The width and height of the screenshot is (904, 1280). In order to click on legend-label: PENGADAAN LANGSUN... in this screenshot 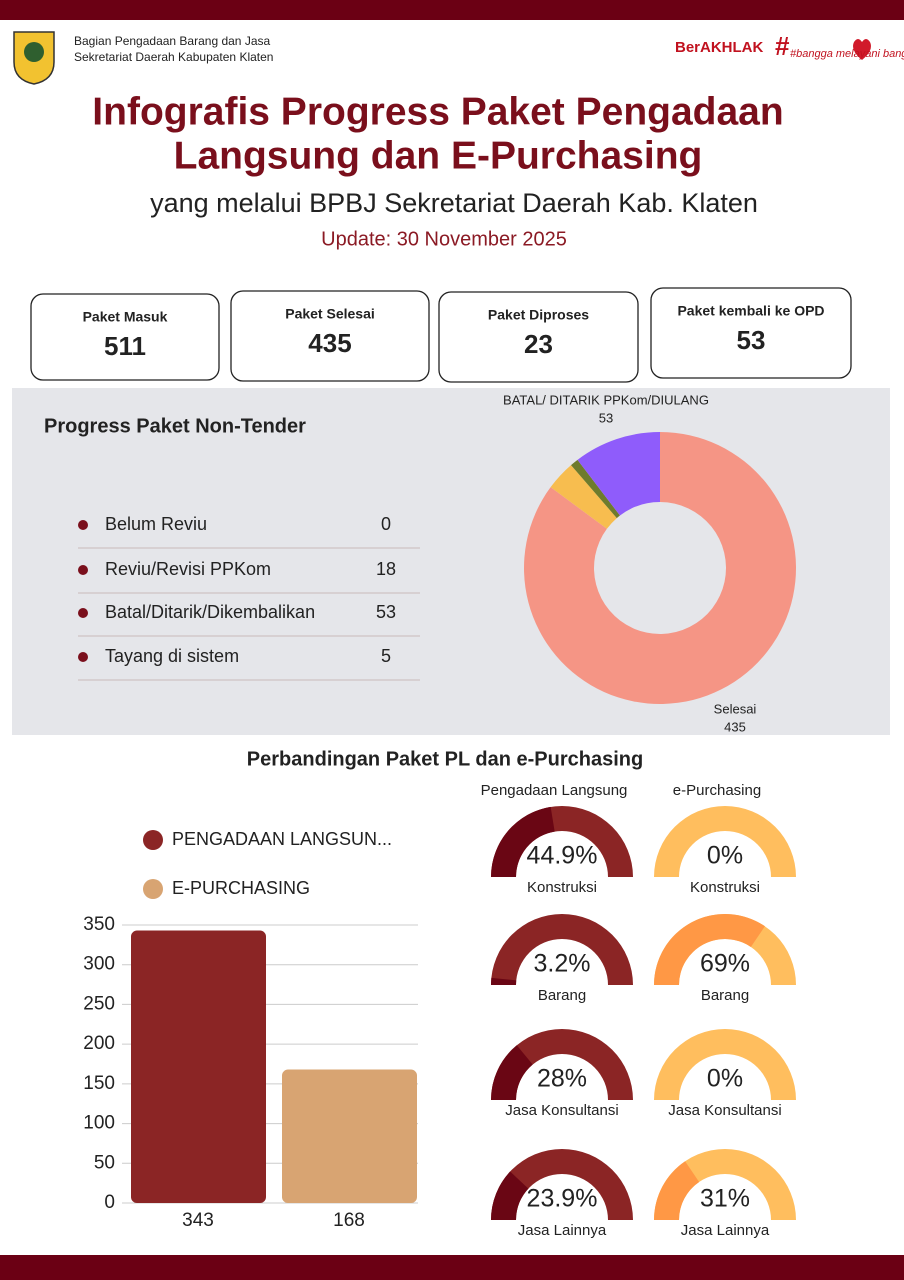, I will do `click(282, 839)`.